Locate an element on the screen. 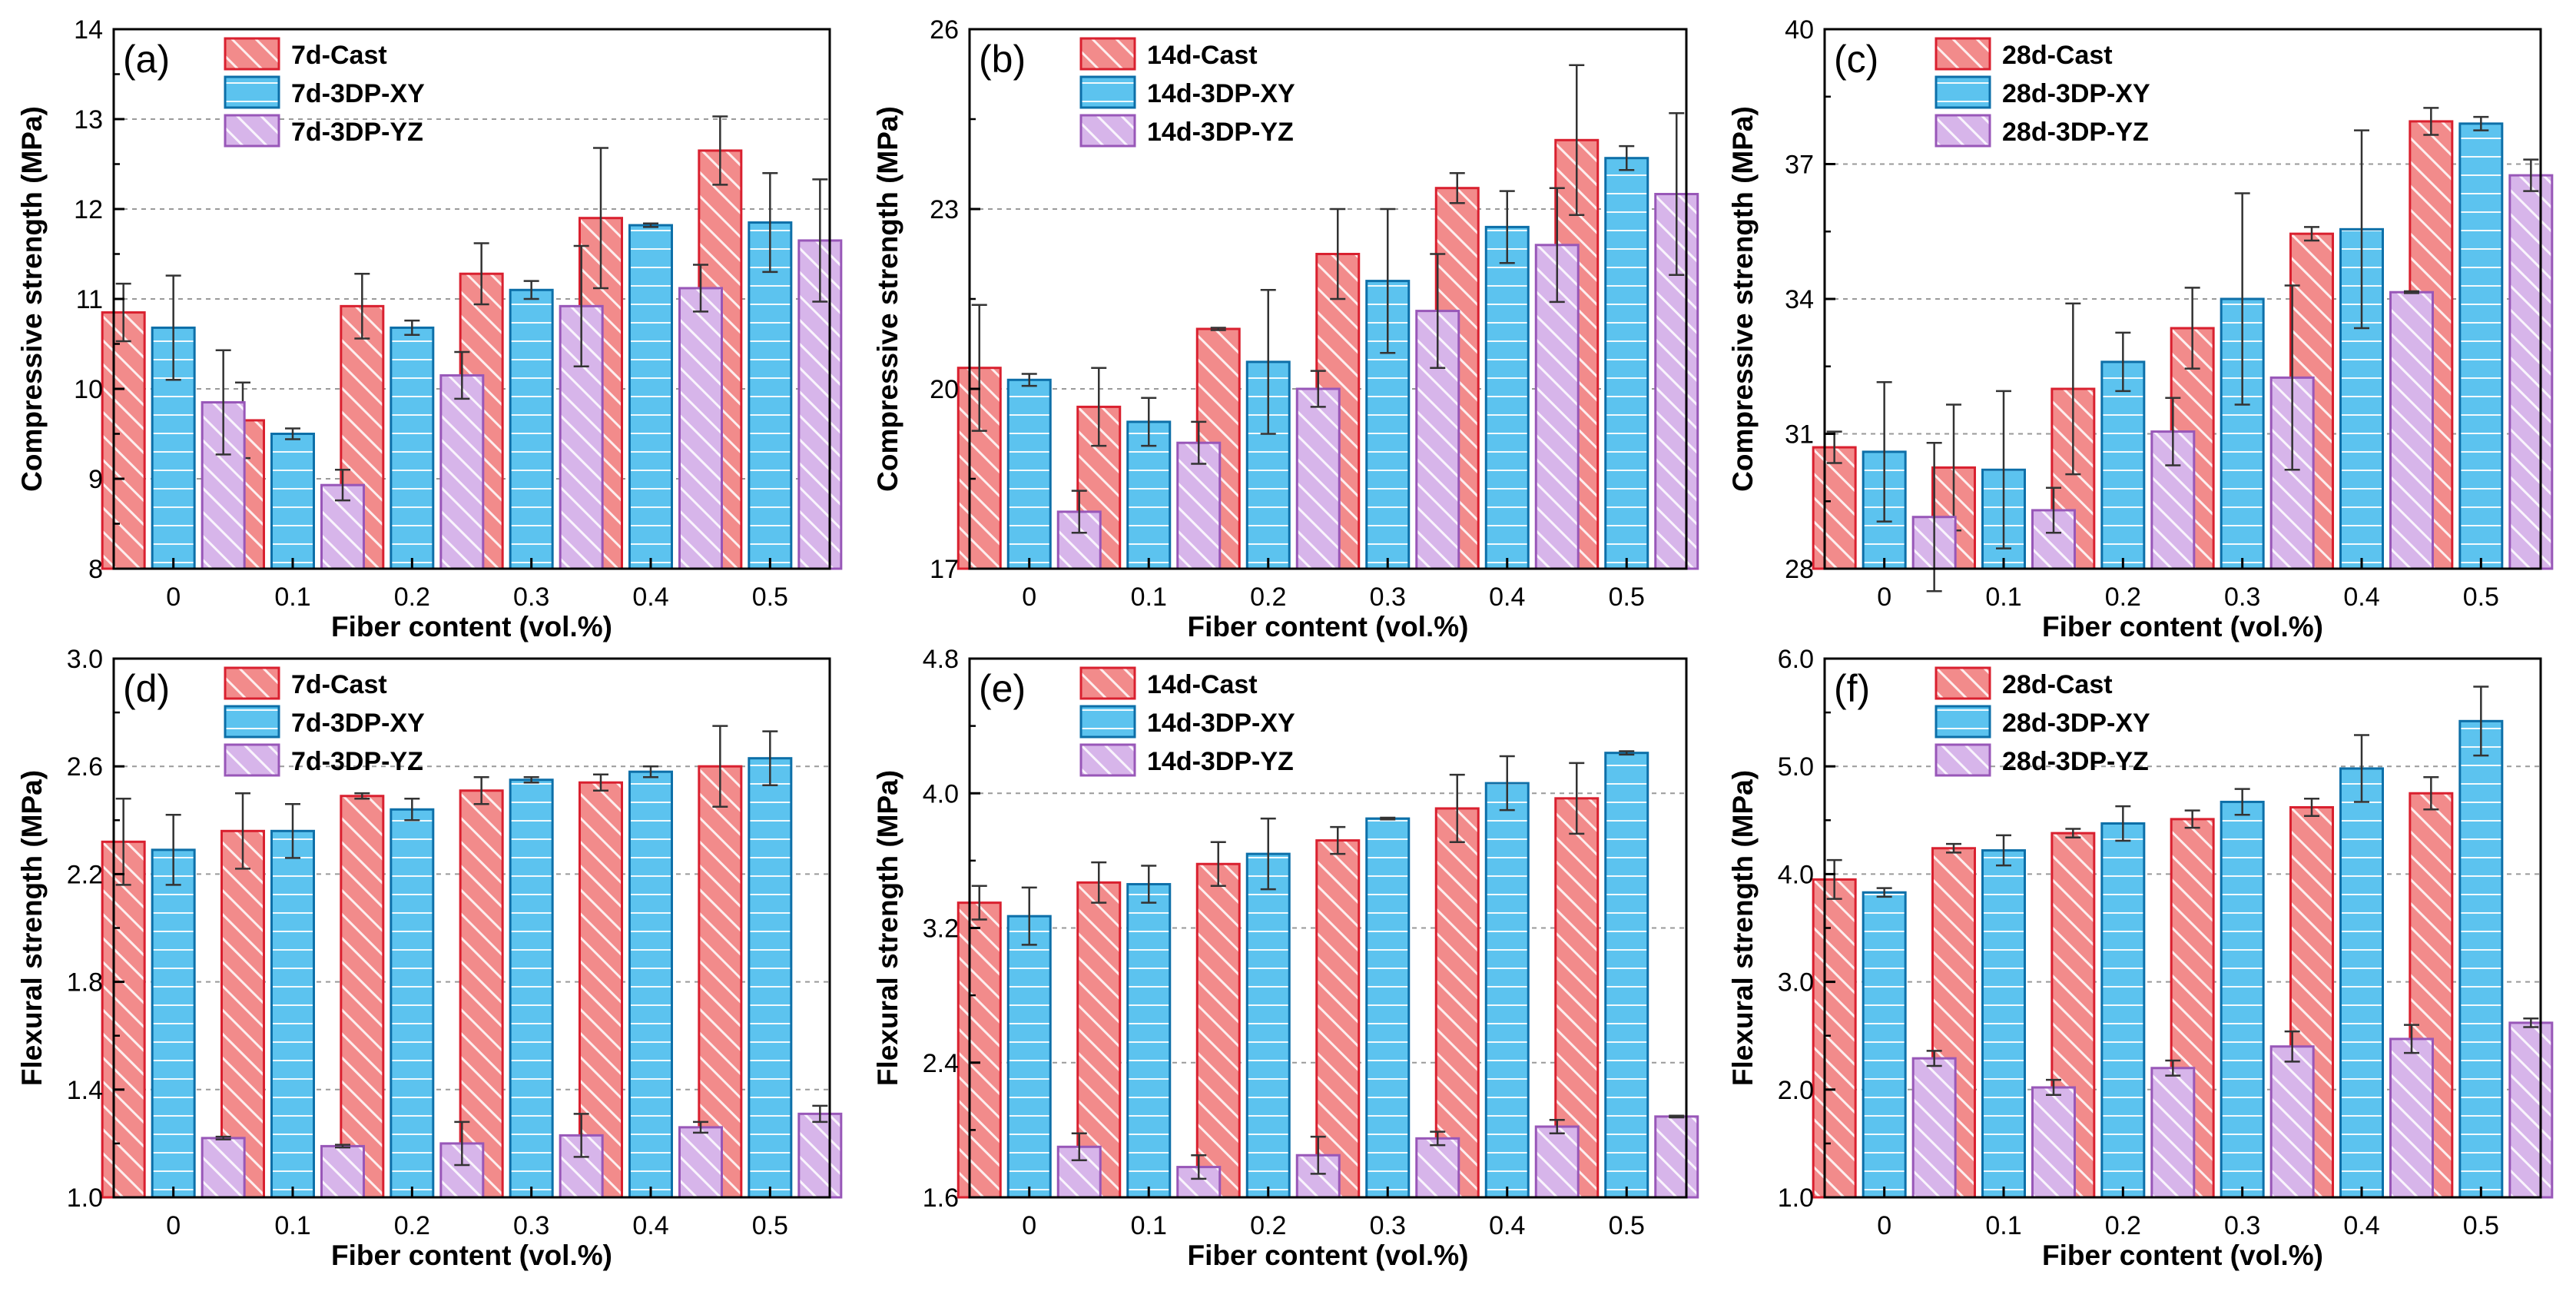 The width and height of the screenshot is (2576, 1298). y-tick-label: 23 is located at coordinates (944, 209).